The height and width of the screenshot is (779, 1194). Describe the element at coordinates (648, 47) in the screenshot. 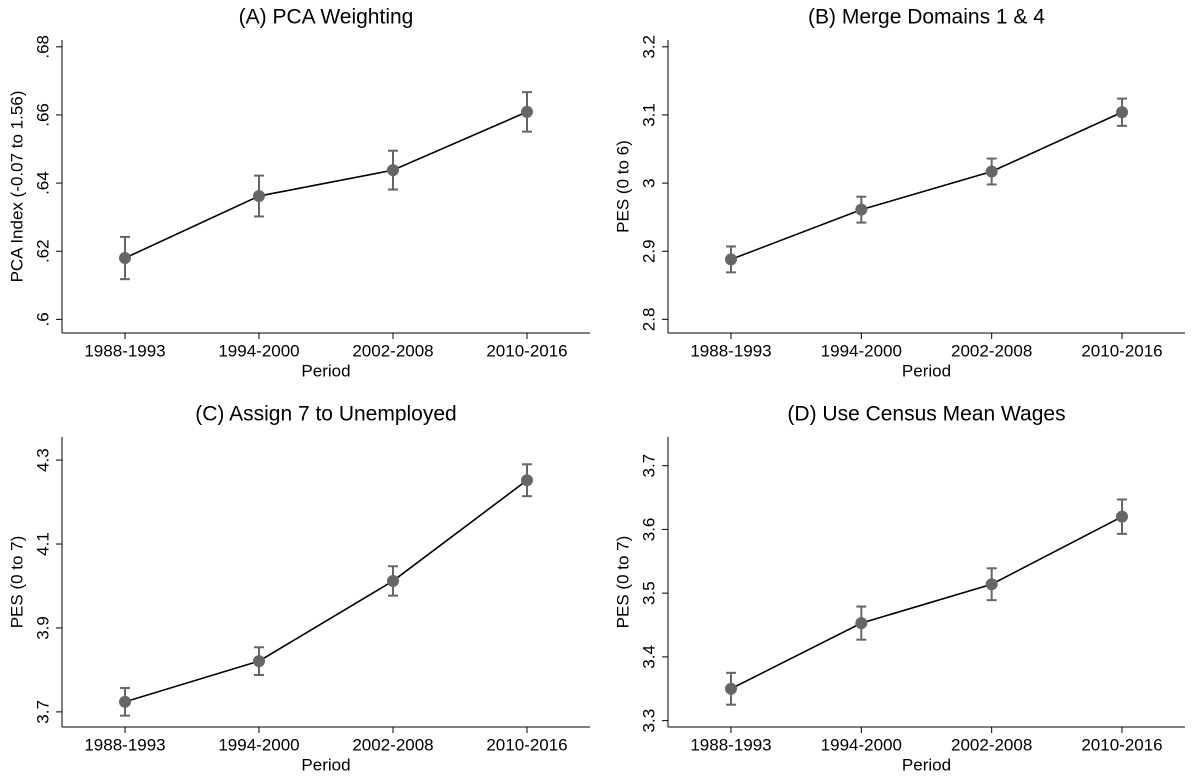

I see `y-tick-label: 3.2` at that location.